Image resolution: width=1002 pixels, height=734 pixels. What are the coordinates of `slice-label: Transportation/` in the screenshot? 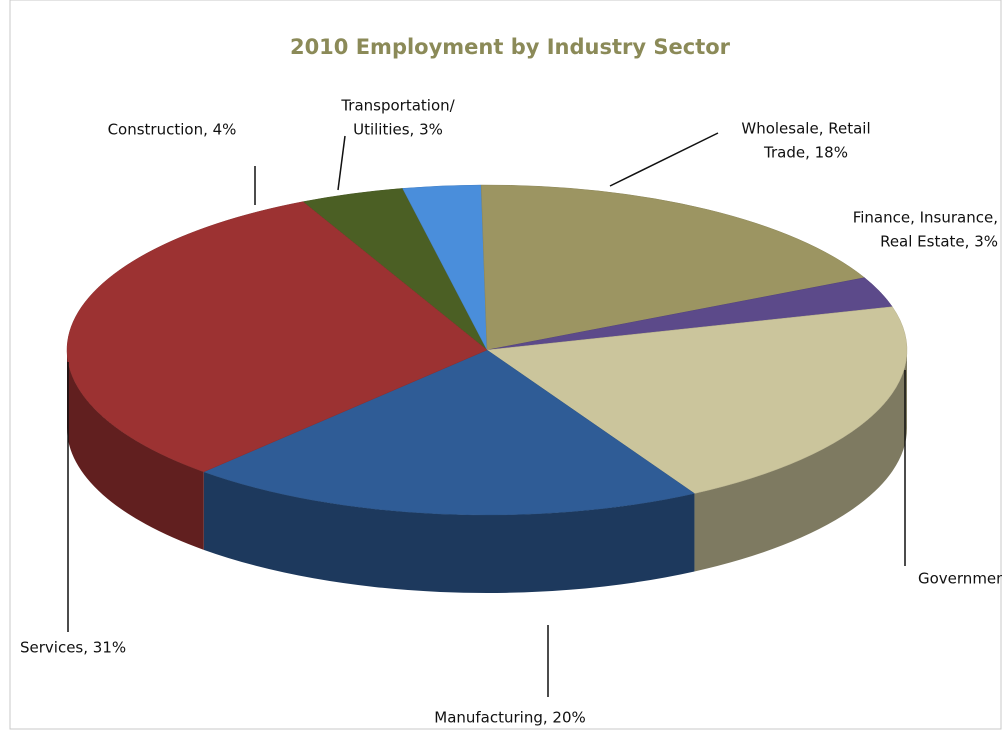 It's located at (397, 106).